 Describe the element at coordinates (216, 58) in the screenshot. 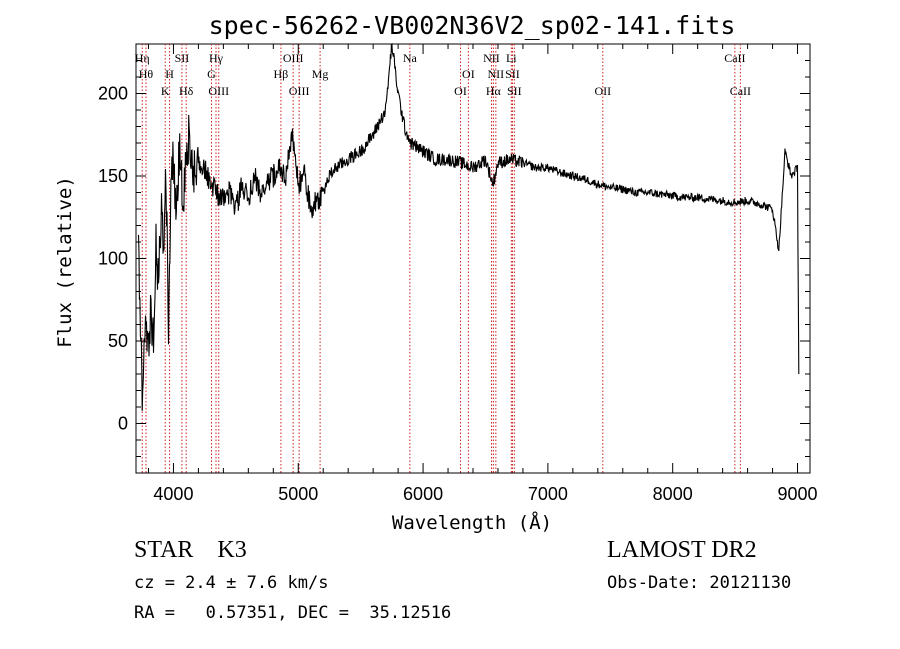

I see `spectral-line-label: Hγ` at that location.